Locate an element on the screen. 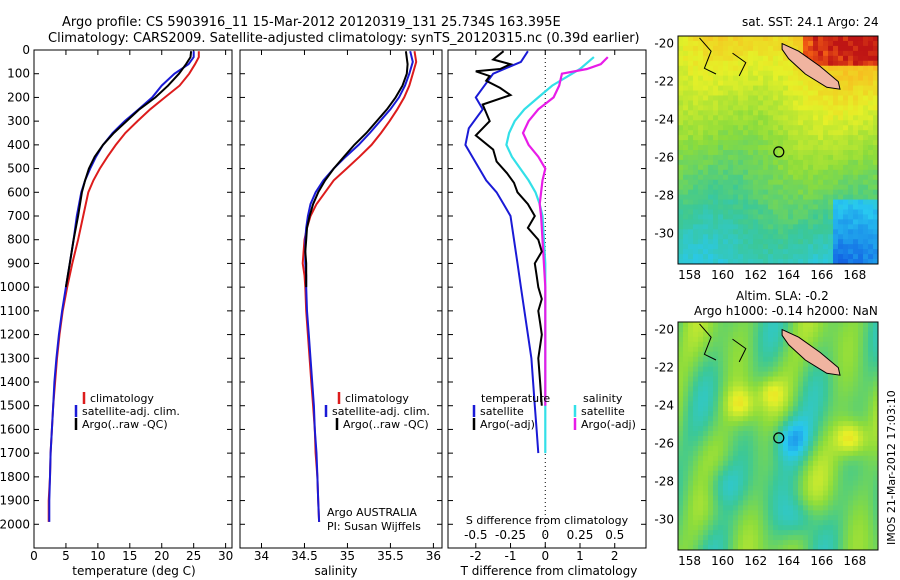  sla-map-title-1: Altim. SLA: -0.2 is located at coordinates (782, 296).